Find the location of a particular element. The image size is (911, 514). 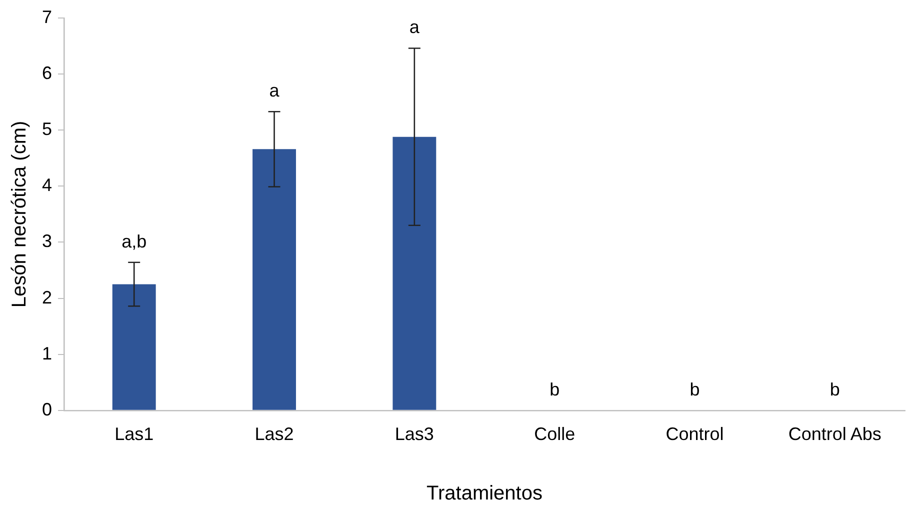

y-tick-label: 1 is located at coordinates (47, 353).